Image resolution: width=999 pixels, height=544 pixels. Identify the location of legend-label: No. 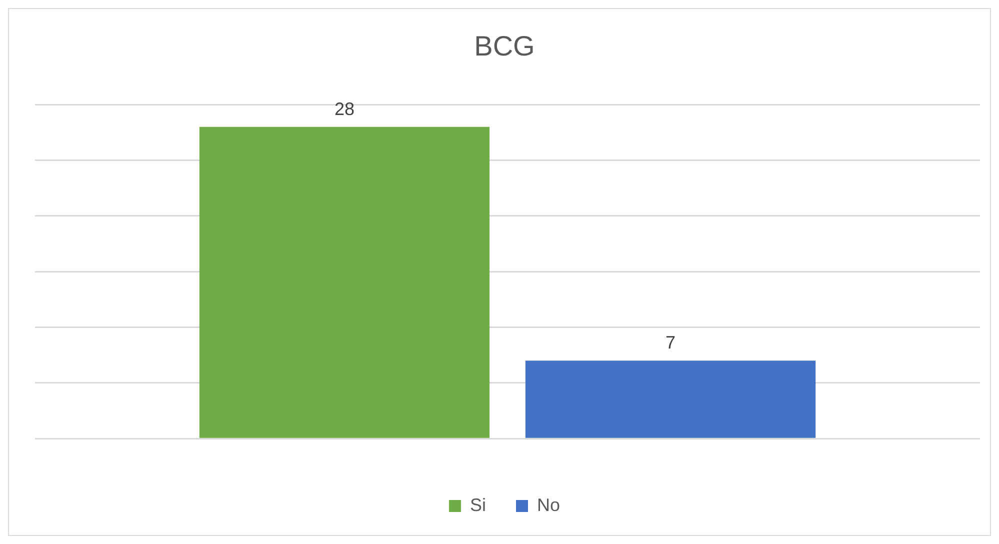
(548, 504).